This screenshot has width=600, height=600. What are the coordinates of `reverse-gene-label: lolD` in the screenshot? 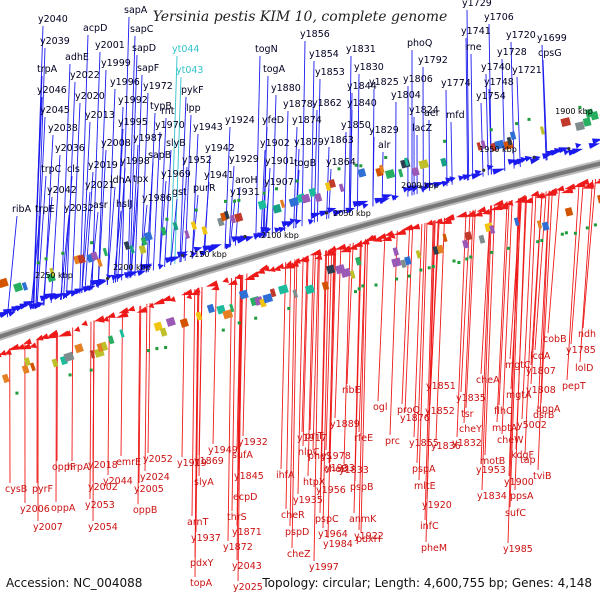 It's located at (584, 368).